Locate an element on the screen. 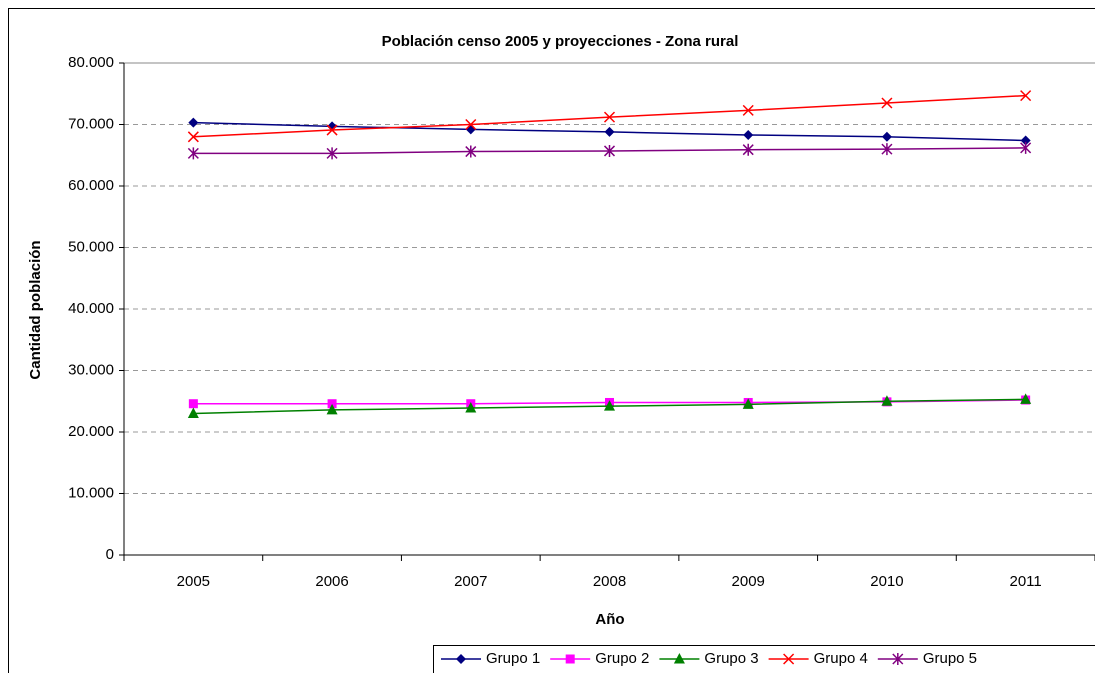 This screenshot has width=1095, height=673. legend-box is located at coordinates (764, 659).